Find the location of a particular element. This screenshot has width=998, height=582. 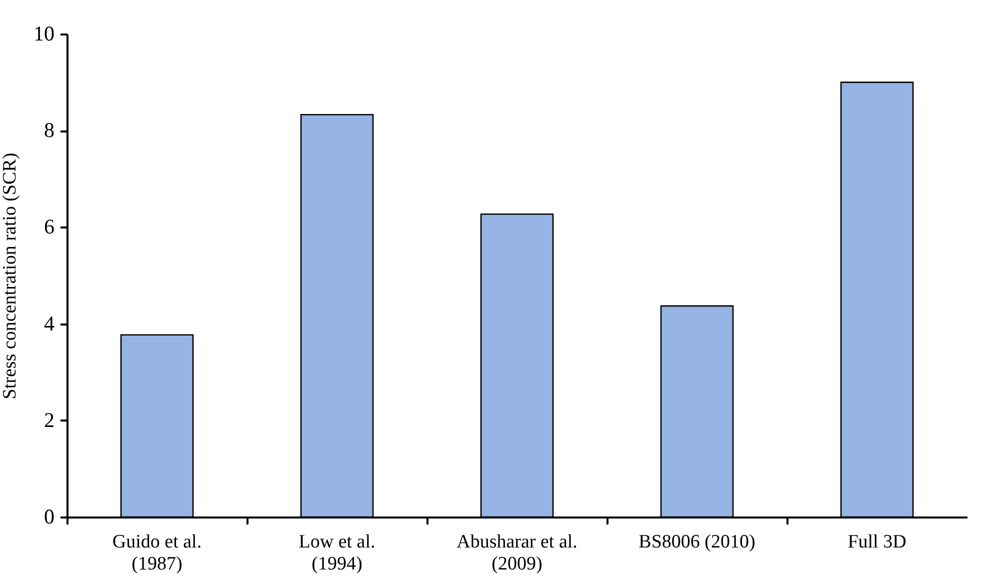

x-tick-label: BS8006 (2010) is located at coordinates (697, 542).